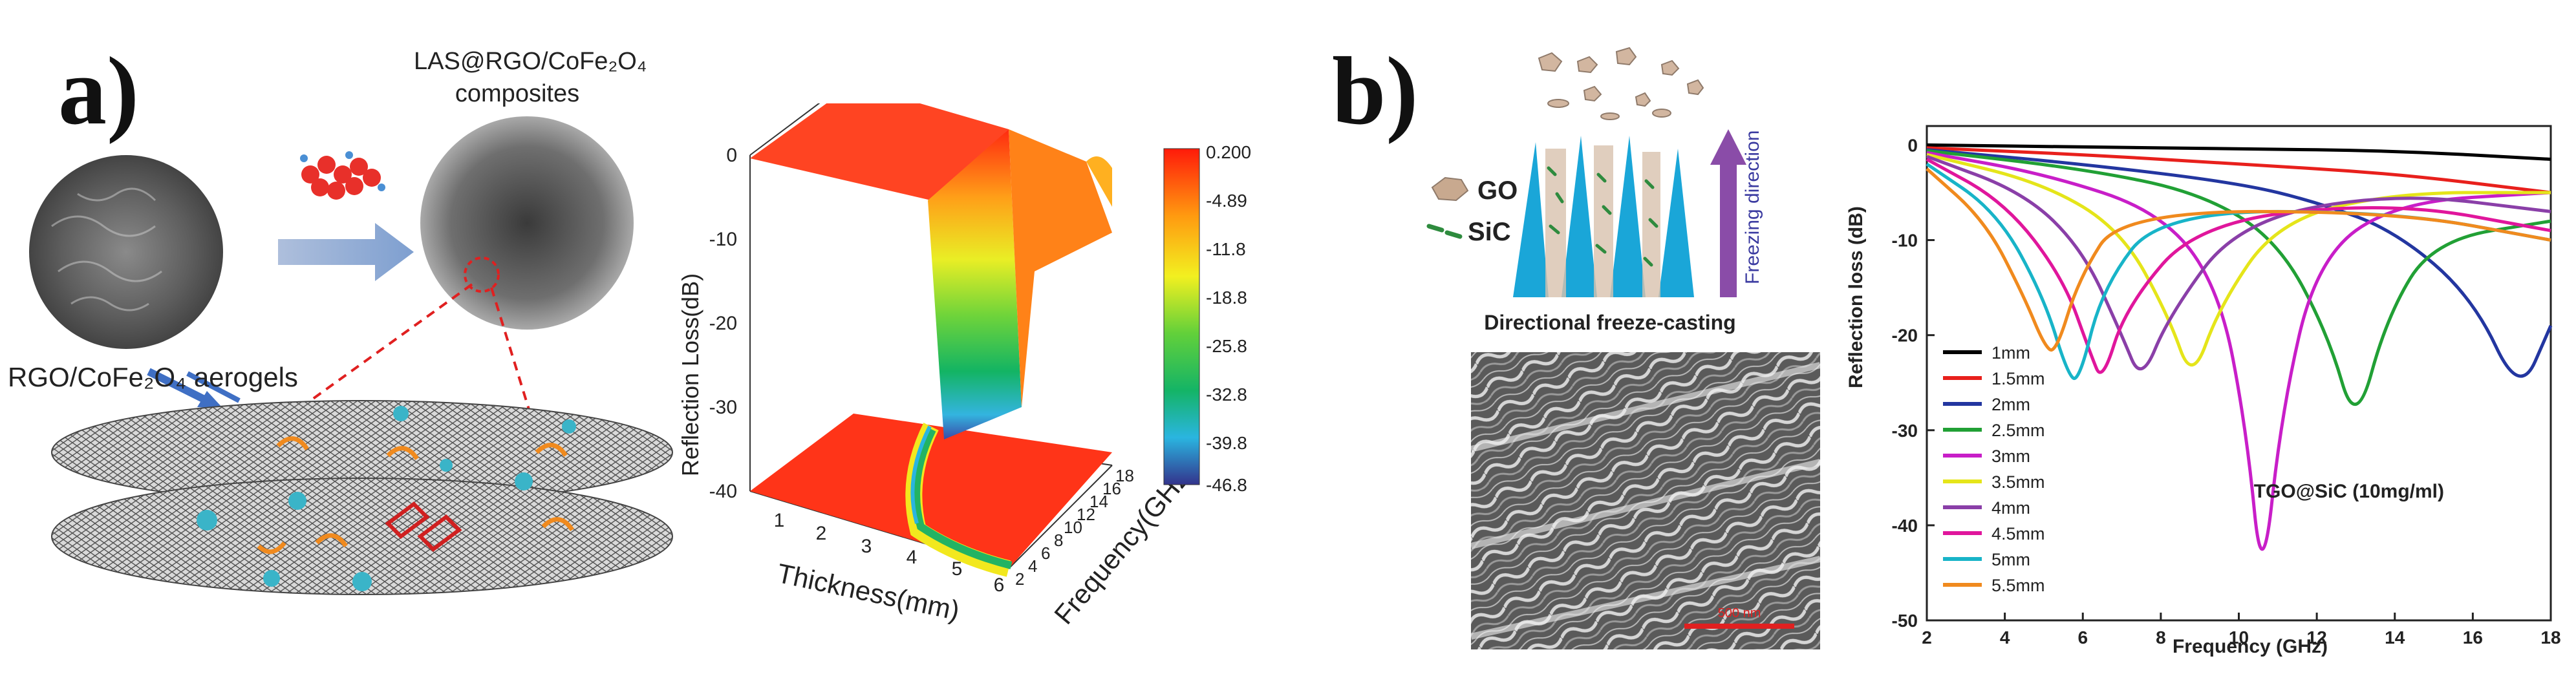 This screenshot has width=2576, height=674. What do you see at coordinates (1226, 298) in the screenshot?
I see `colorbar-tick: -18.8` at bounding box center [1226, 298].